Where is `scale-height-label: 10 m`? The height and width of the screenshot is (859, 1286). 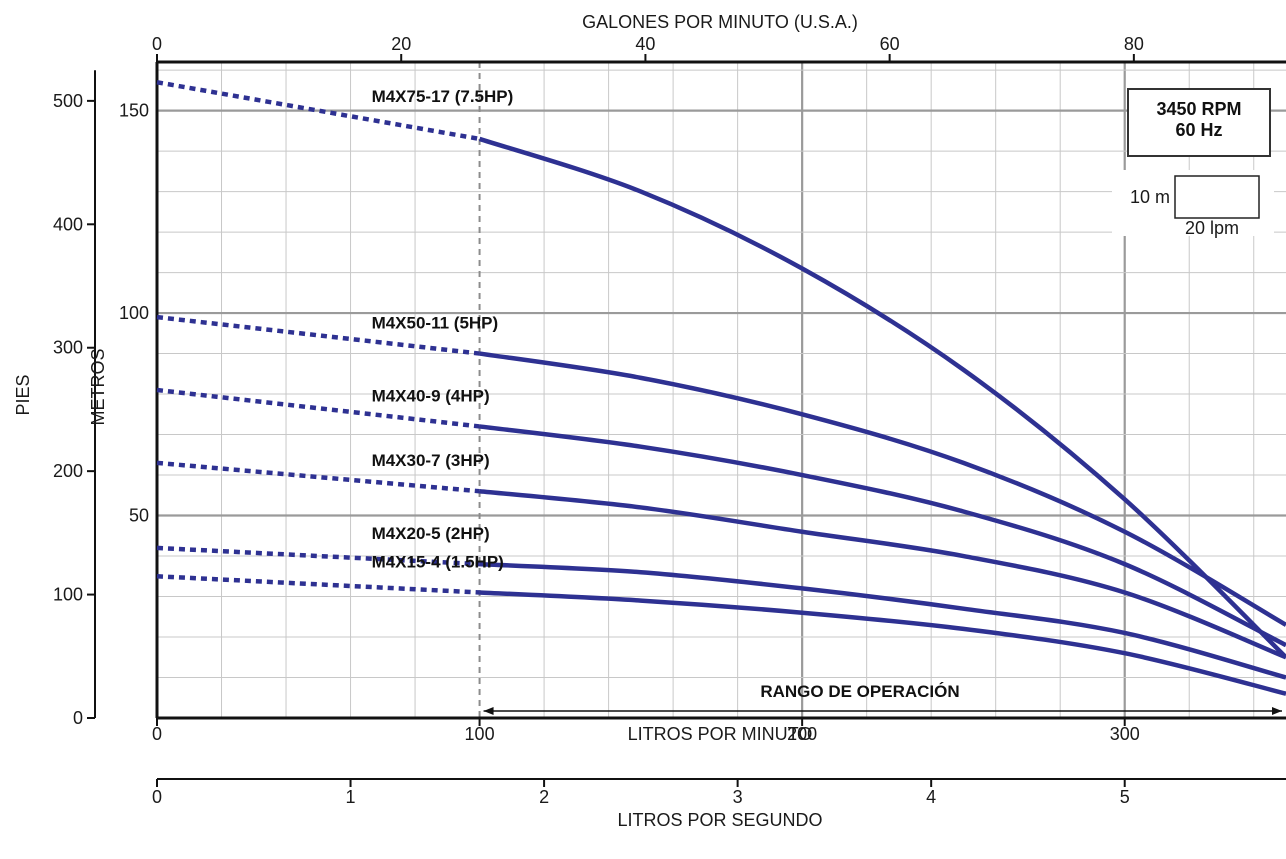
scale-height-label: 10 m is located at coordinates (1150, 197).